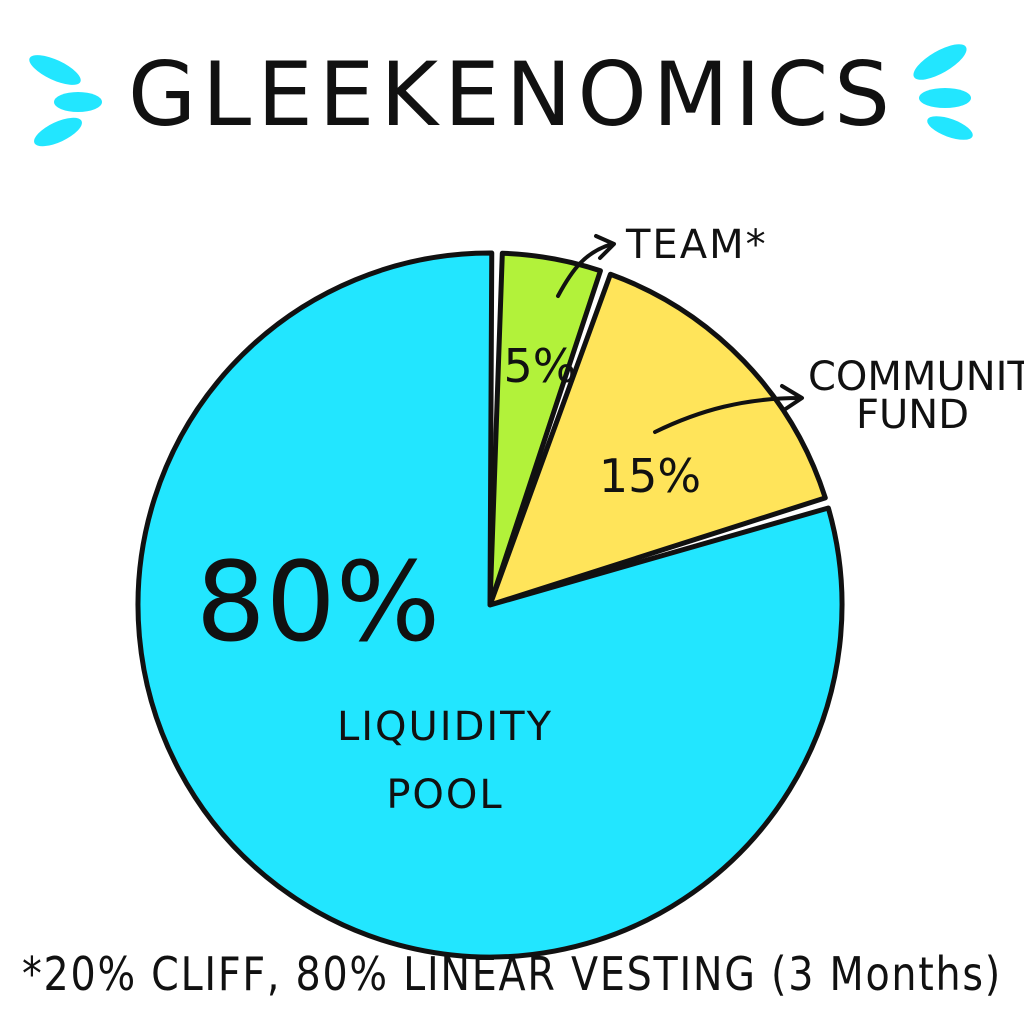 Image resolution: width=1024 pixels, height=1024 pixels. I want to click on team-callout-arrow, so click(586, 266).